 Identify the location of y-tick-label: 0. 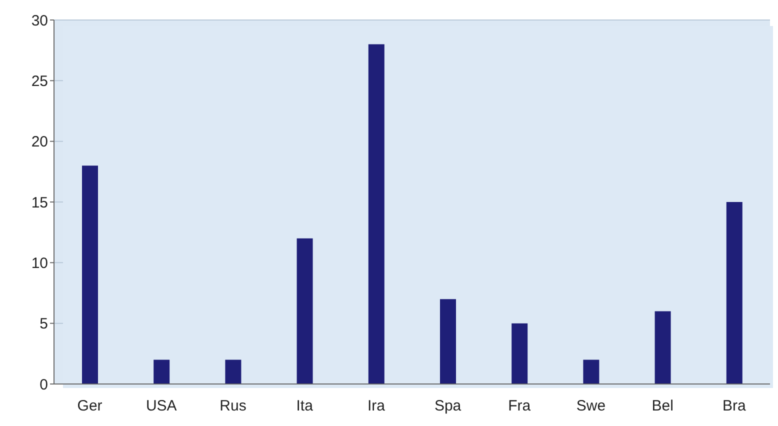
(44, 385).